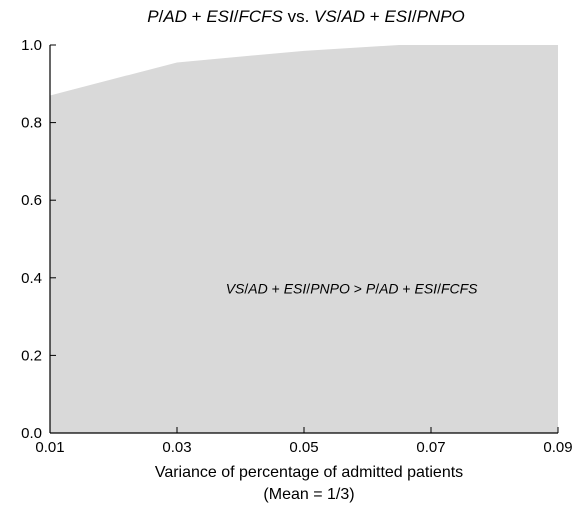 This screenshot has width=581, height=523. I want to click on x-tick-label: 0.01, so click(49, 447).